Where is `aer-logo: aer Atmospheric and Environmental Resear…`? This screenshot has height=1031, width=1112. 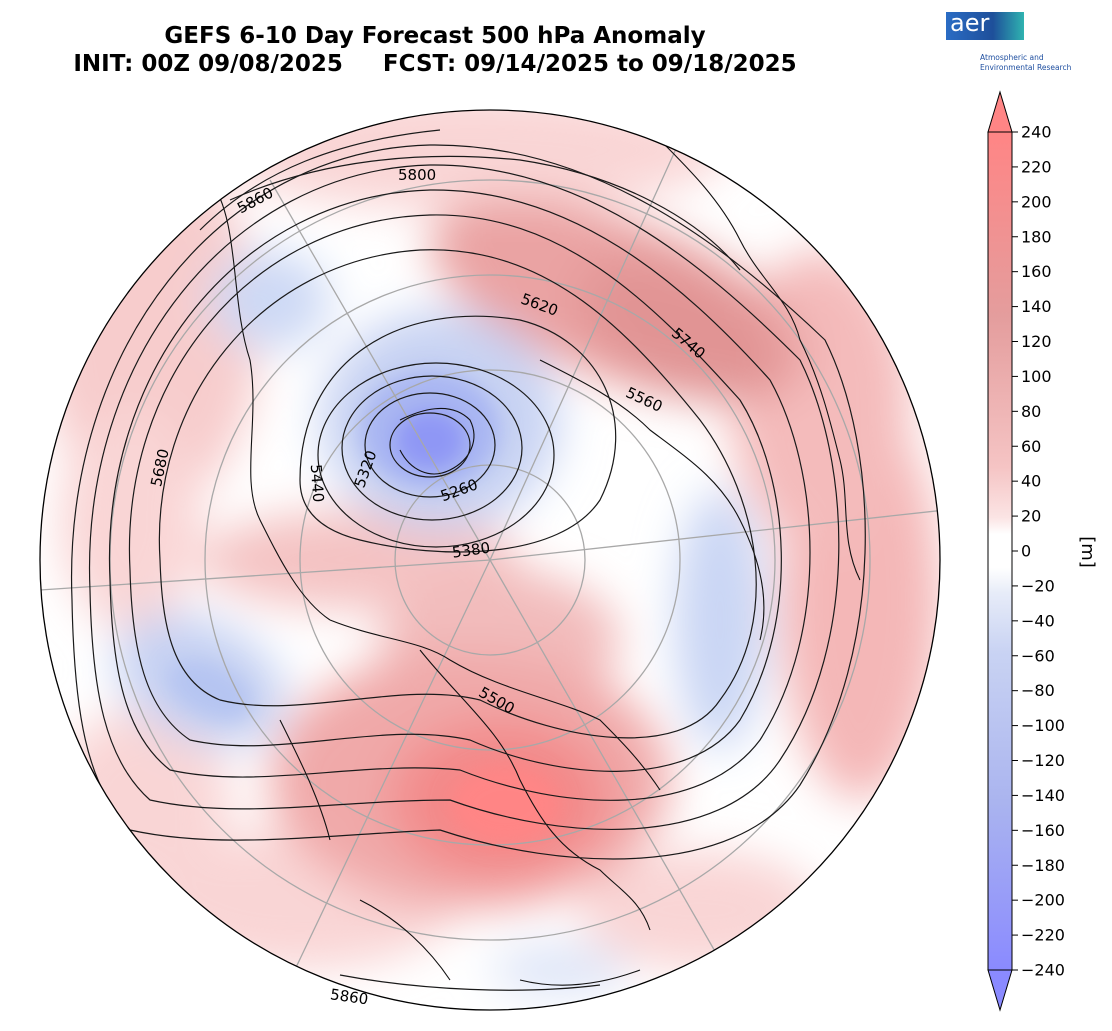 aer-logo: aer Atmospheric and Environmental Resear… is located at coordinates (1013, 41).